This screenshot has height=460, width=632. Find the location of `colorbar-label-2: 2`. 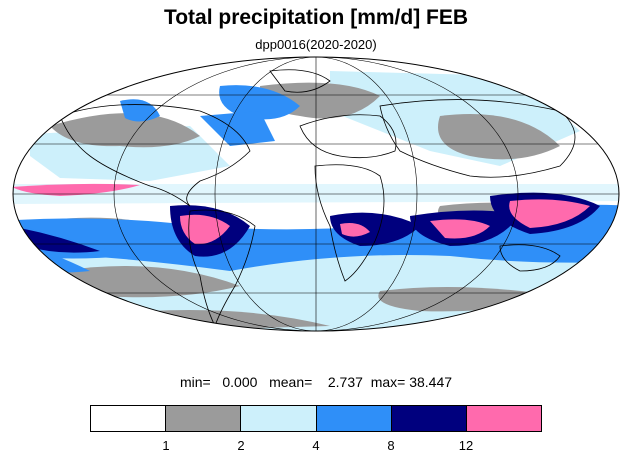

colorbar-label-2: 2 is located at coordinates (241, 445).